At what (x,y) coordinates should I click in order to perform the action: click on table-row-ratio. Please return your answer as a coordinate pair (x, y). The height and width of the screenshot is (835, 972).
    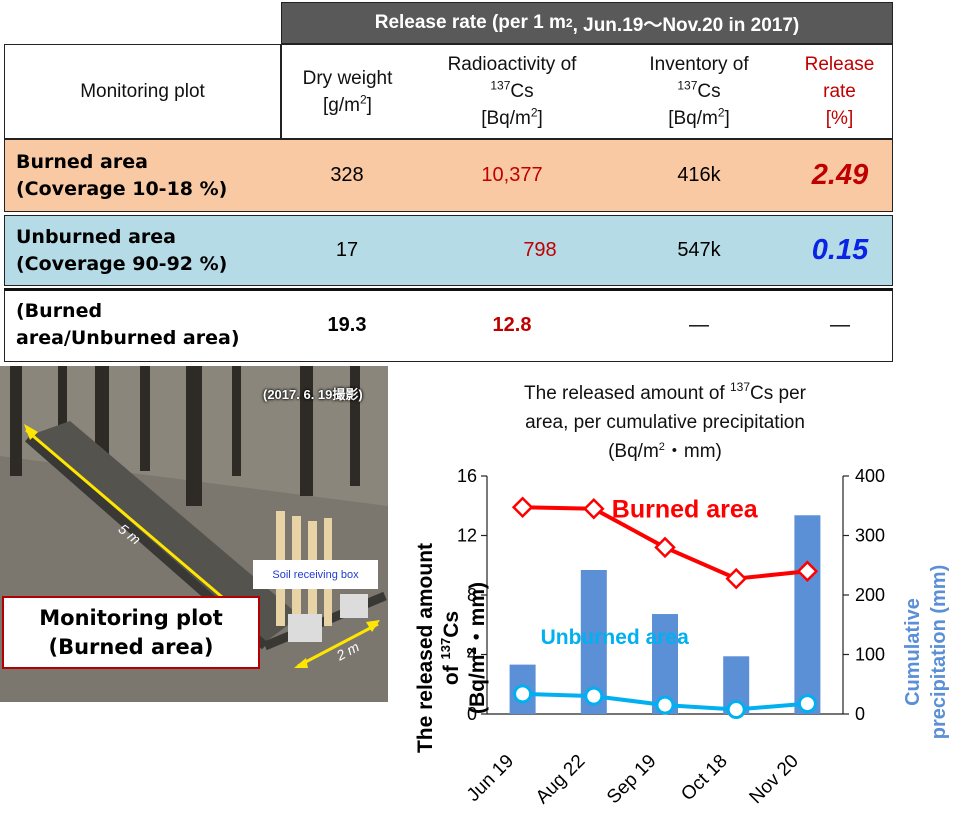
    Looking at the image, I should click on (448, 325).